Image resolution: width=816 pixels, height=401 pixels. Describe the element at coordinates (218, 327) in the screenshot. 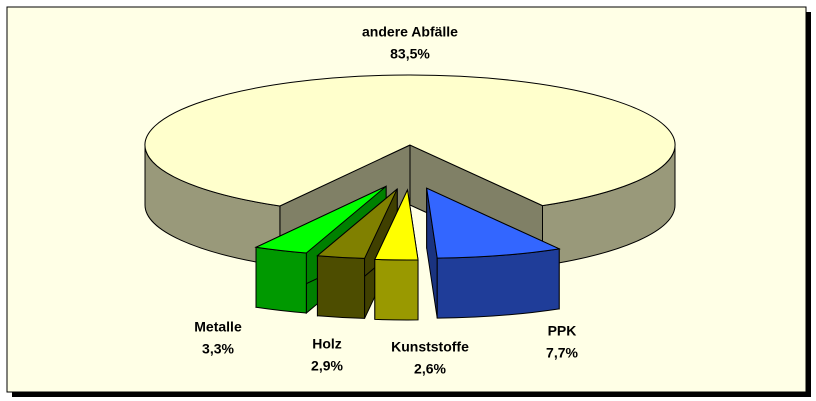

I see `slice-label: Metalle` at that location.